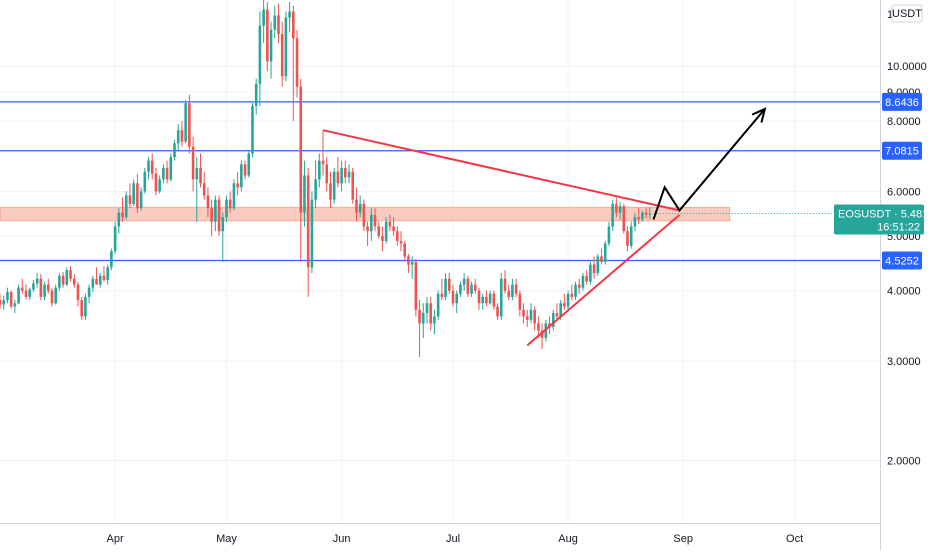  I want to click on last-price-badge, so click(879, 219).